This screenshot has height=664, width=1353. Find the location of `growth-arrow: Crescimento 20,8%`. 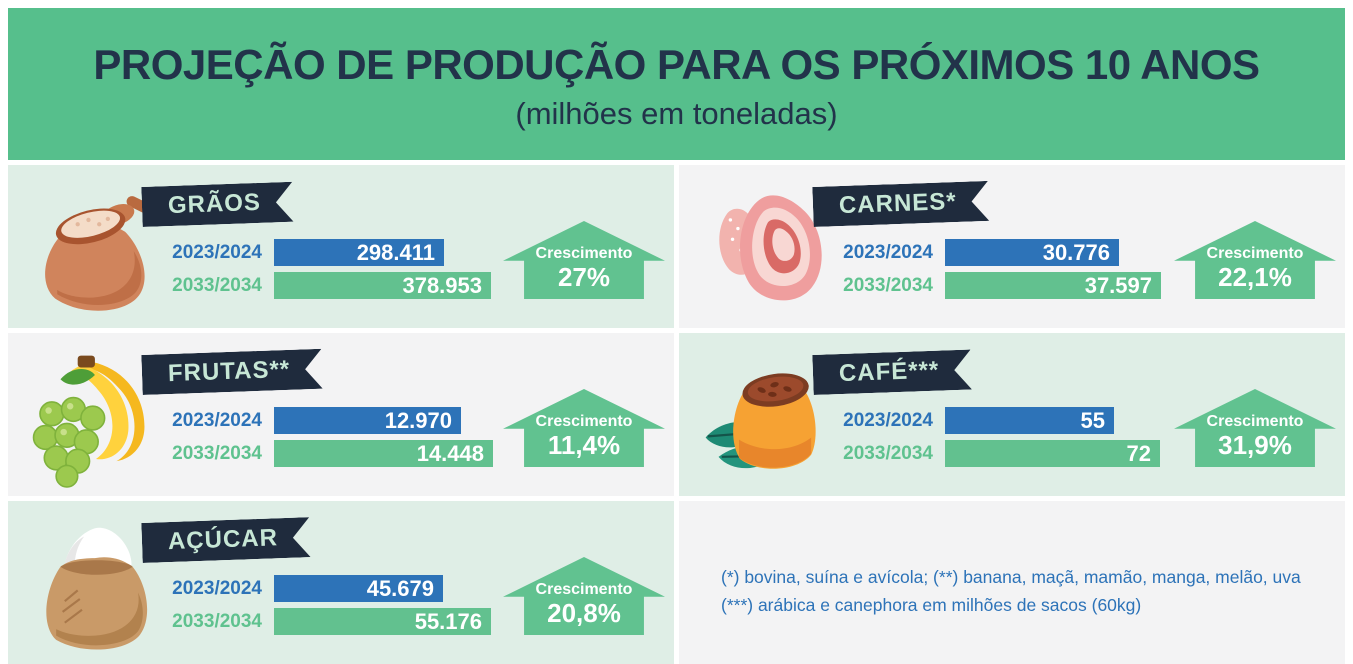

growth-arrow: Crescimento 20,8% is located at coordinates (584, 596).